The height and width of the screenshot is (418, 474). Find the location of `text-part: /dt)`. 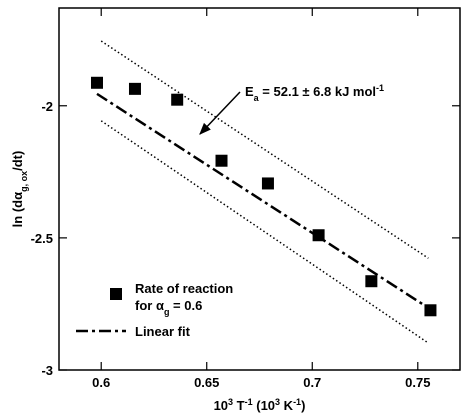

text-part: /dt) is located at coordinates (17, 161).